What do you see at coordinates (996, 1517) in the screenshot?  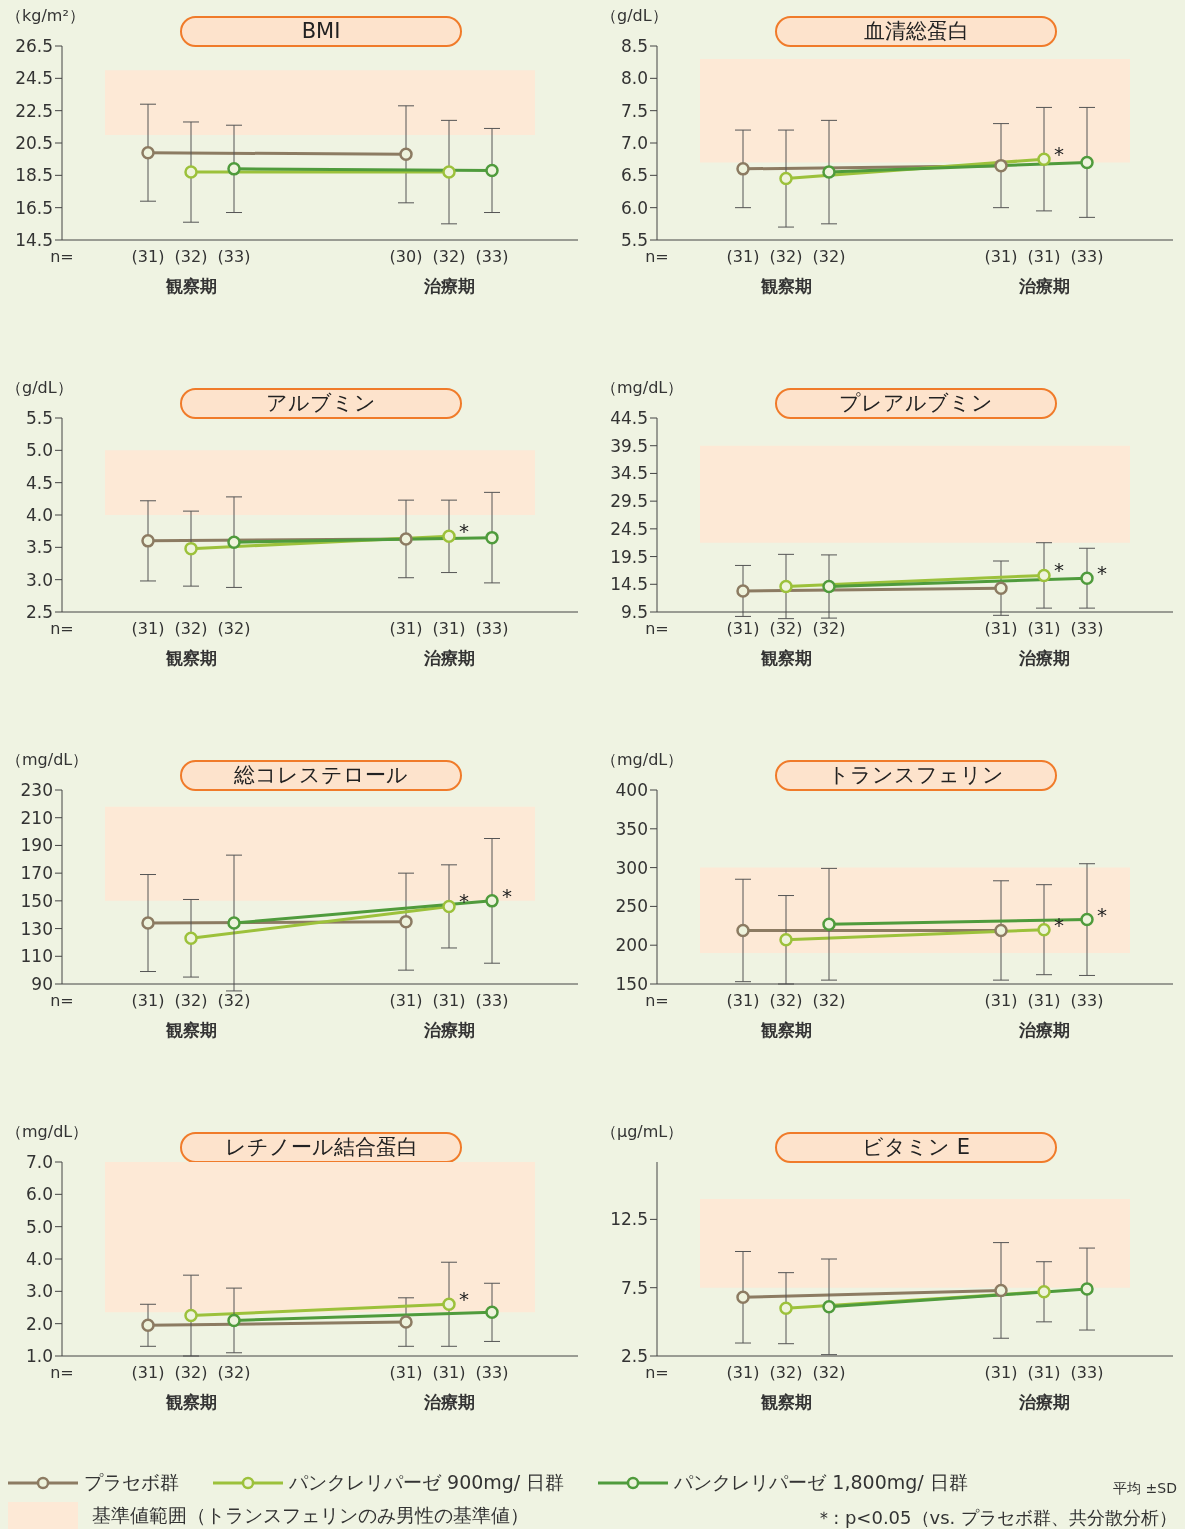 I see `text: ＊: p<0.05（vs. プラセボ群、共分散分析）` at bounding box center [996, 1517].